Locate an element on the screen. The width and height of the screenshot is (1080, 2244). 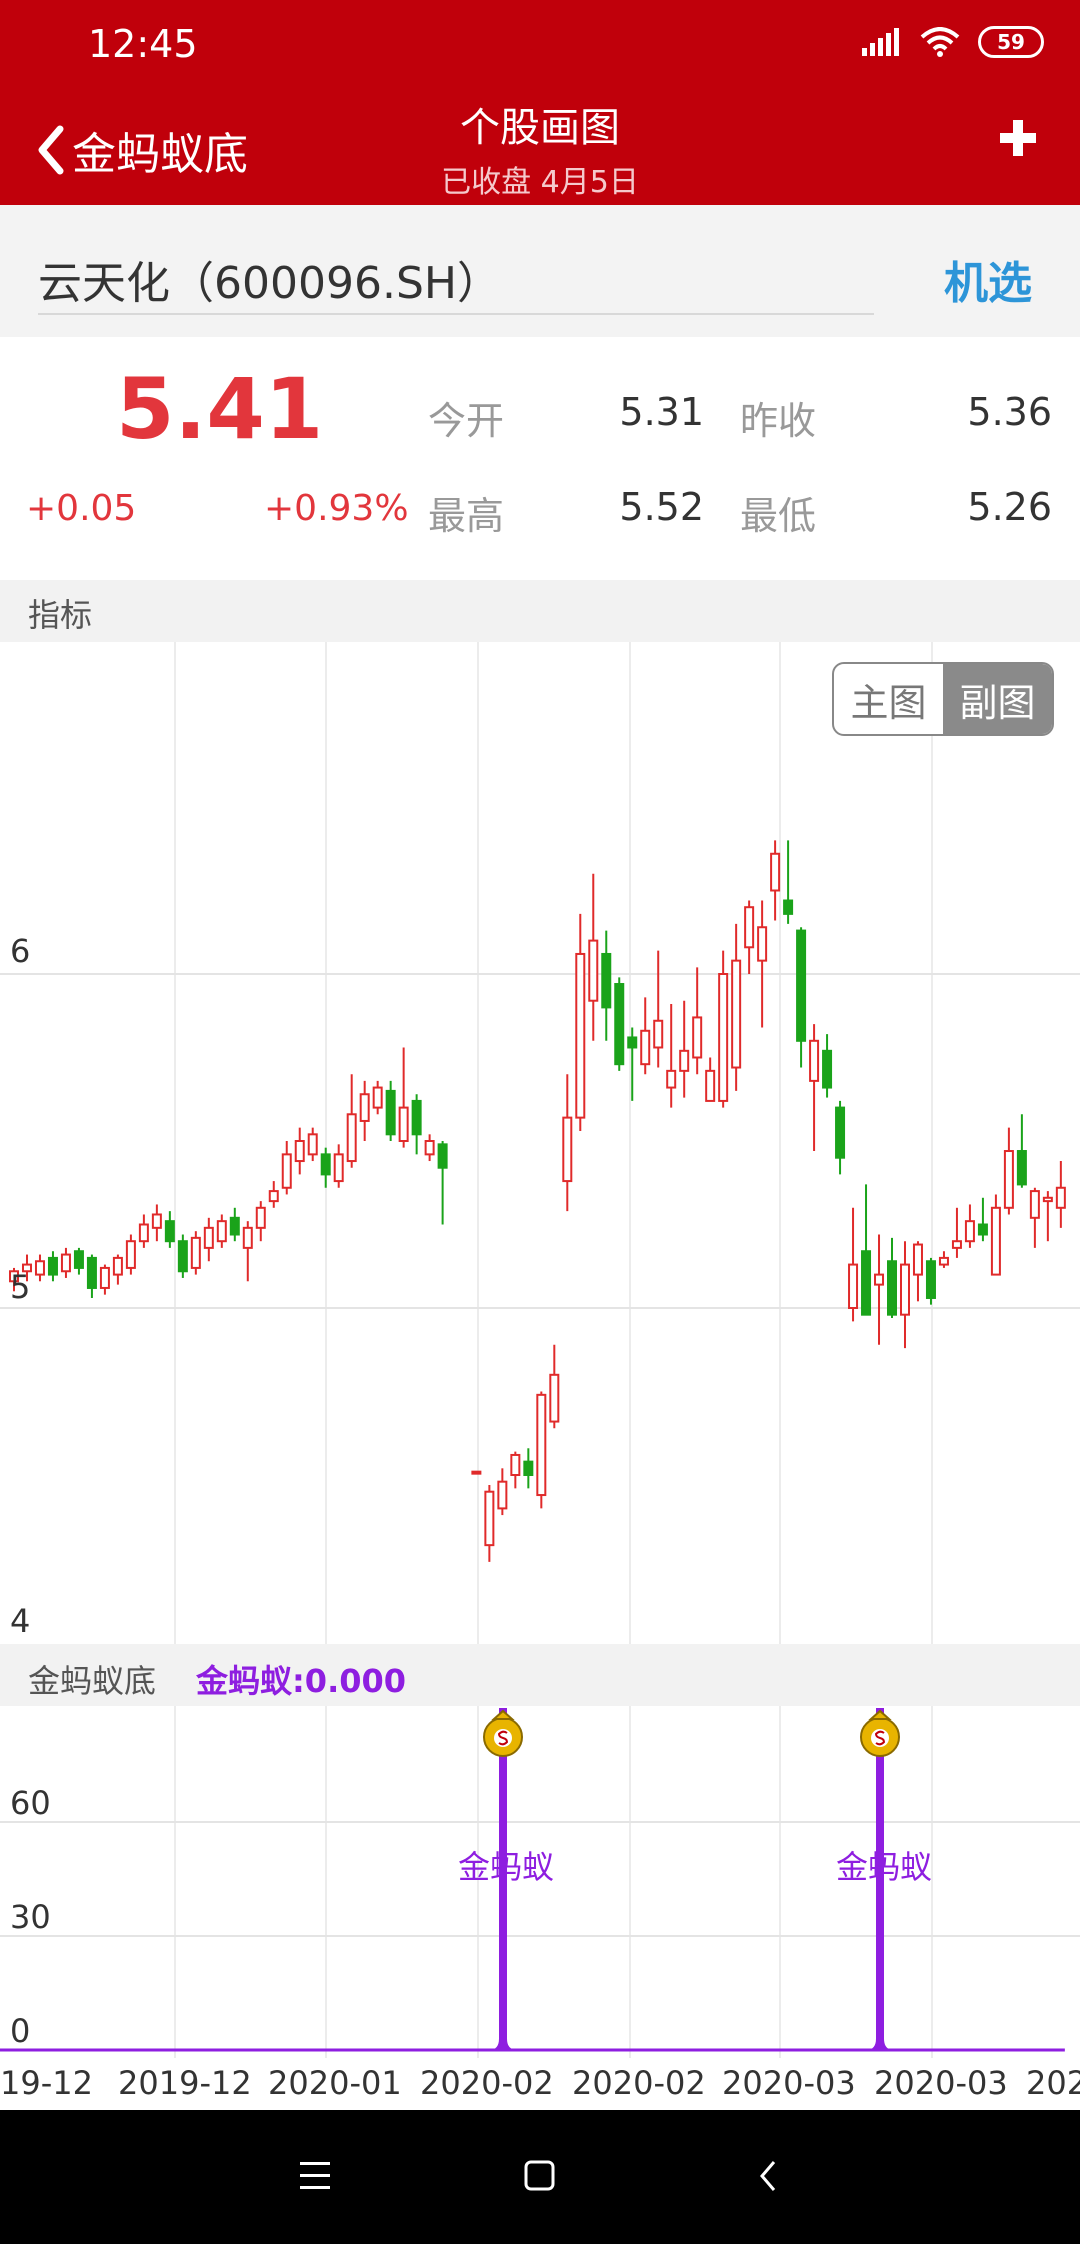
market-status: 已收盘 4月5日 is located at coordinates (540, 182).